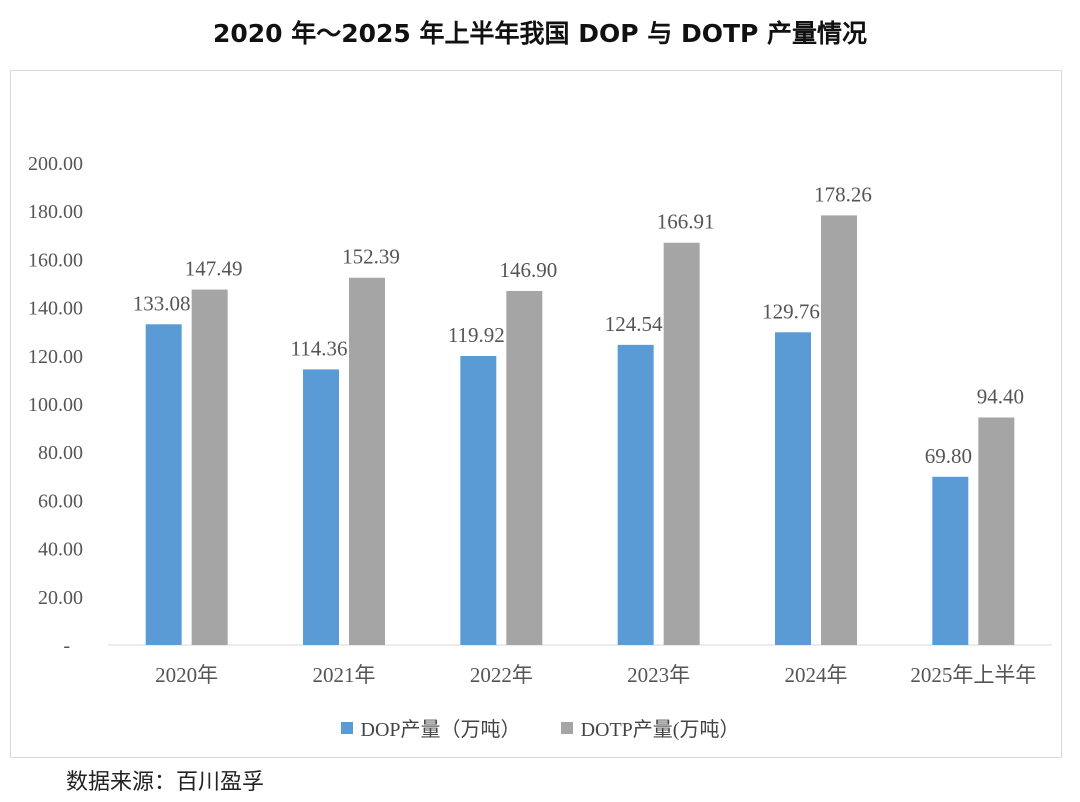  What do you see at coordinates (214, 269) in the screenshot?
I see `data-label-dotp-0: 147.49` at bounding box center [214, 269].